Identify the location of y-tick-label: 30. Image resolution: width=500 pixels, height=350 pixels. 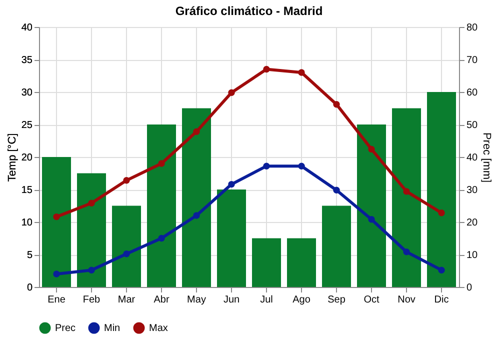
(27, 93).